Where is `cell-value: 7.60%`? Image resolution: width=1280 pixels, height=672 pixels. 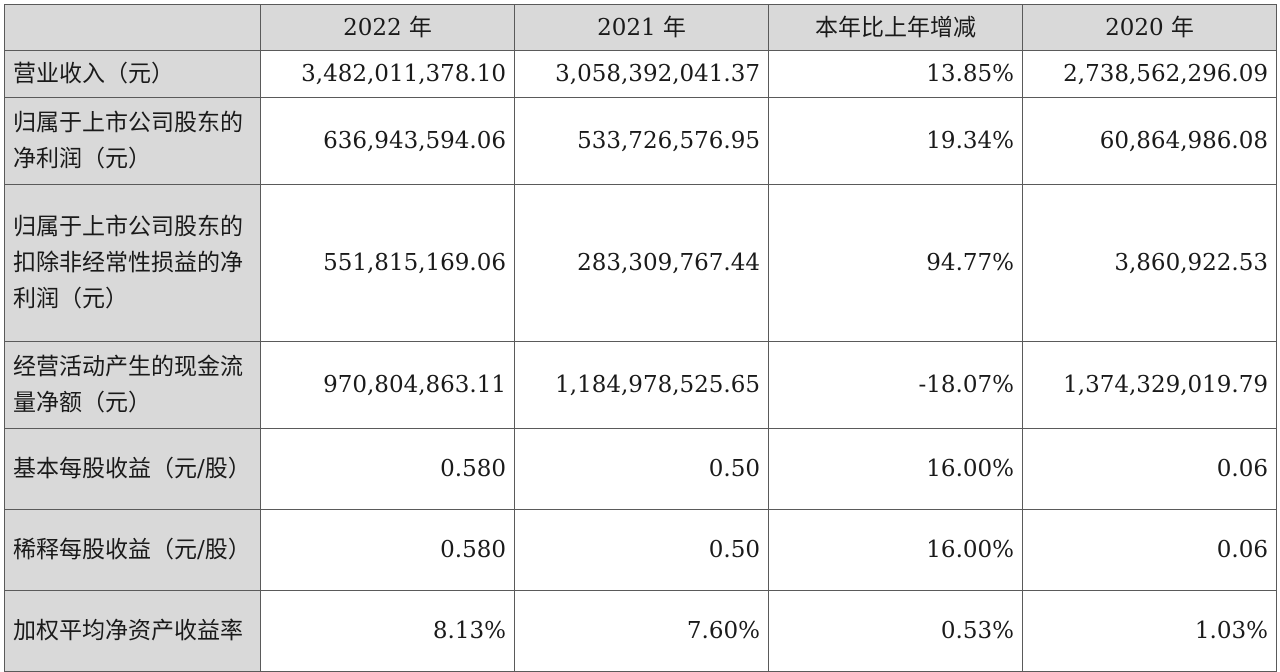 cell-value: 7.60% is located at coordinates (641, 631).